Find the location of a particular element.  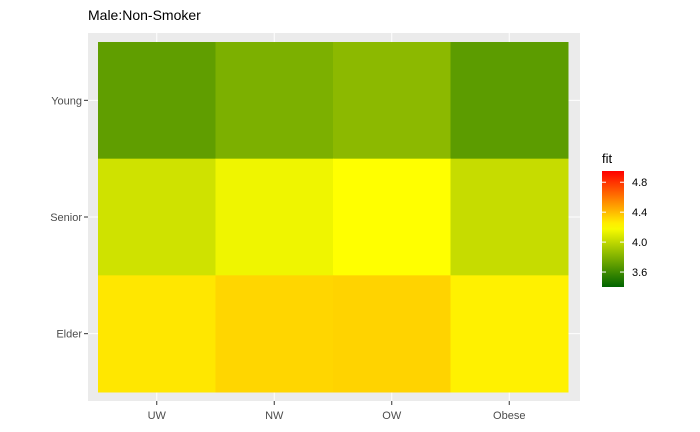

legend-title: fit is located at coordinates (607, 158).